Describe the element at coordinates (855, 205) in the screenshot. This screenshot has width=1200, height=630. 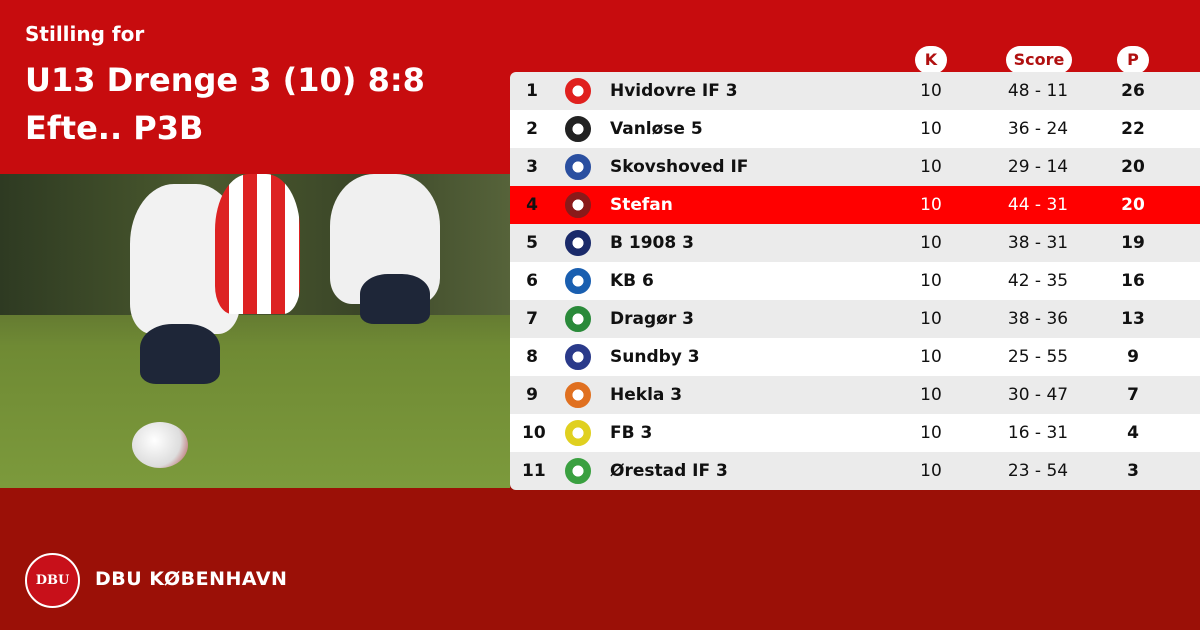
I see `table-row: 4 Stefan 10 44 - 31 20` at that location.